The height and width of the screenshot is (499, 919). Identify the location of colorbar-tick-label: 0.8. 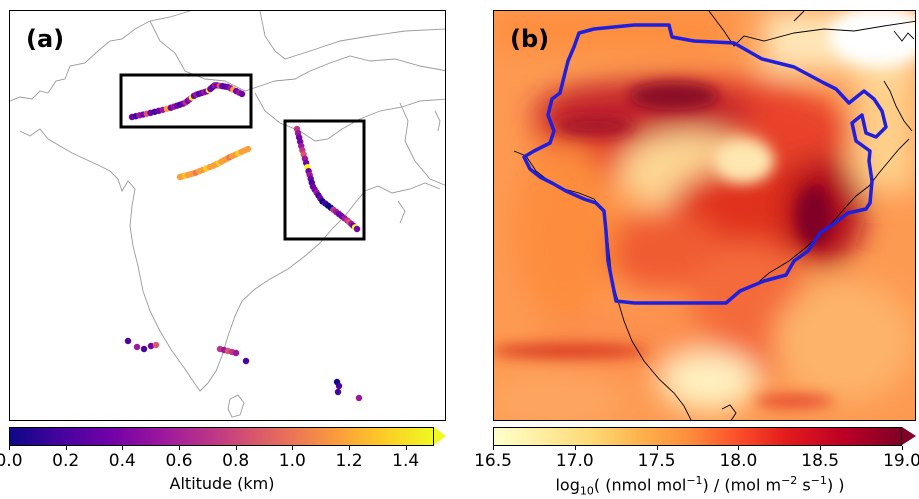
(236, 461).